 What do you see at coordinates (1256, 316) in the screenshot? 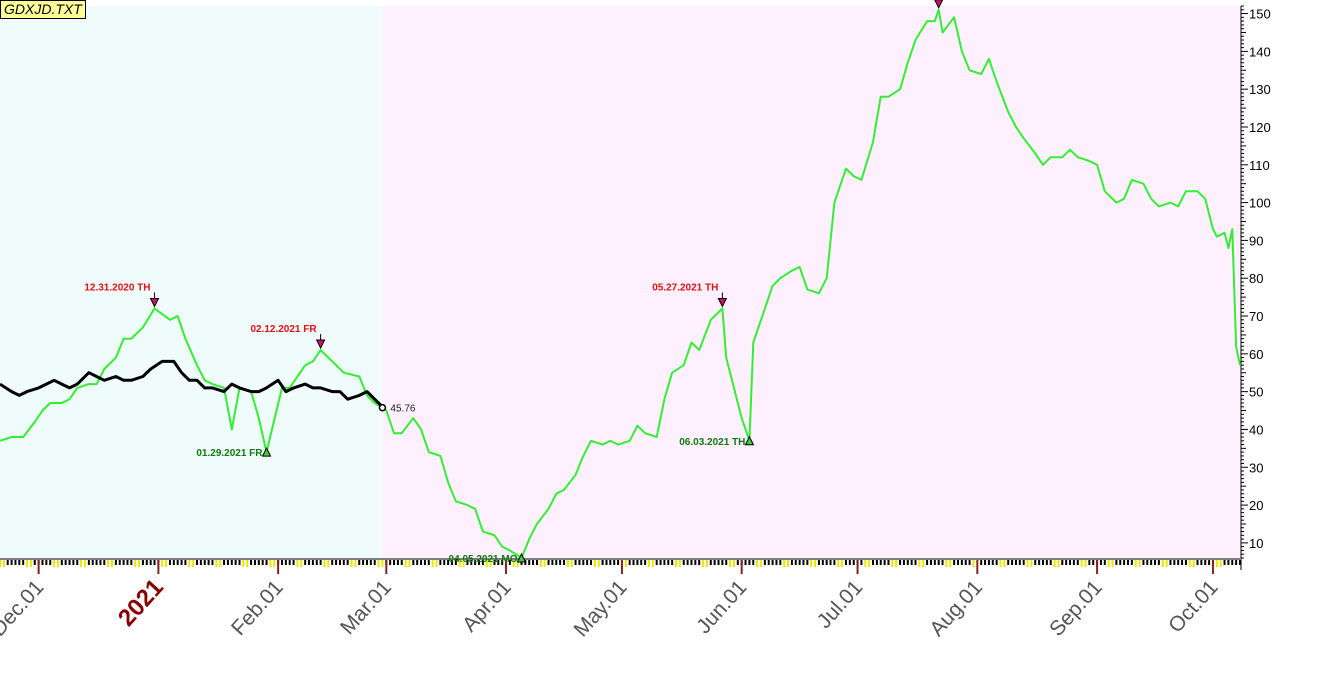
I see `y-tick-label: 70` at bounding box center [1256, 316].